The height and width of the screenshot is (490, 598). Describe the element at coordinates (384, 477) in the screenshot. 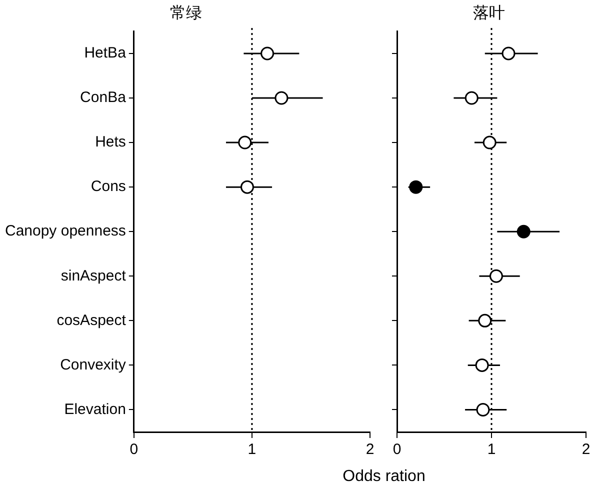

I see `x-axis-title: Odds ration` at that location.